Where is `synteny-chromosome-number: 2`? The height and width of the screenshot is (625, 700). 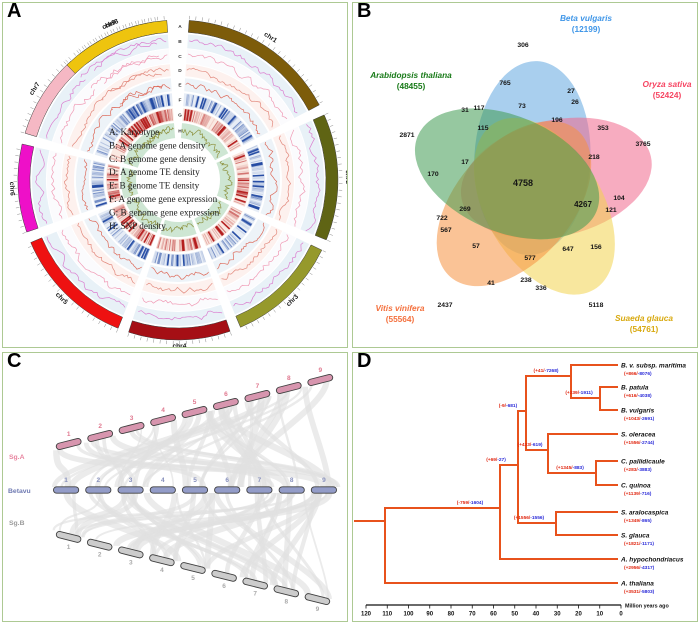
synteny-chromosome-number: 2 is located at coordinates (100, 555).